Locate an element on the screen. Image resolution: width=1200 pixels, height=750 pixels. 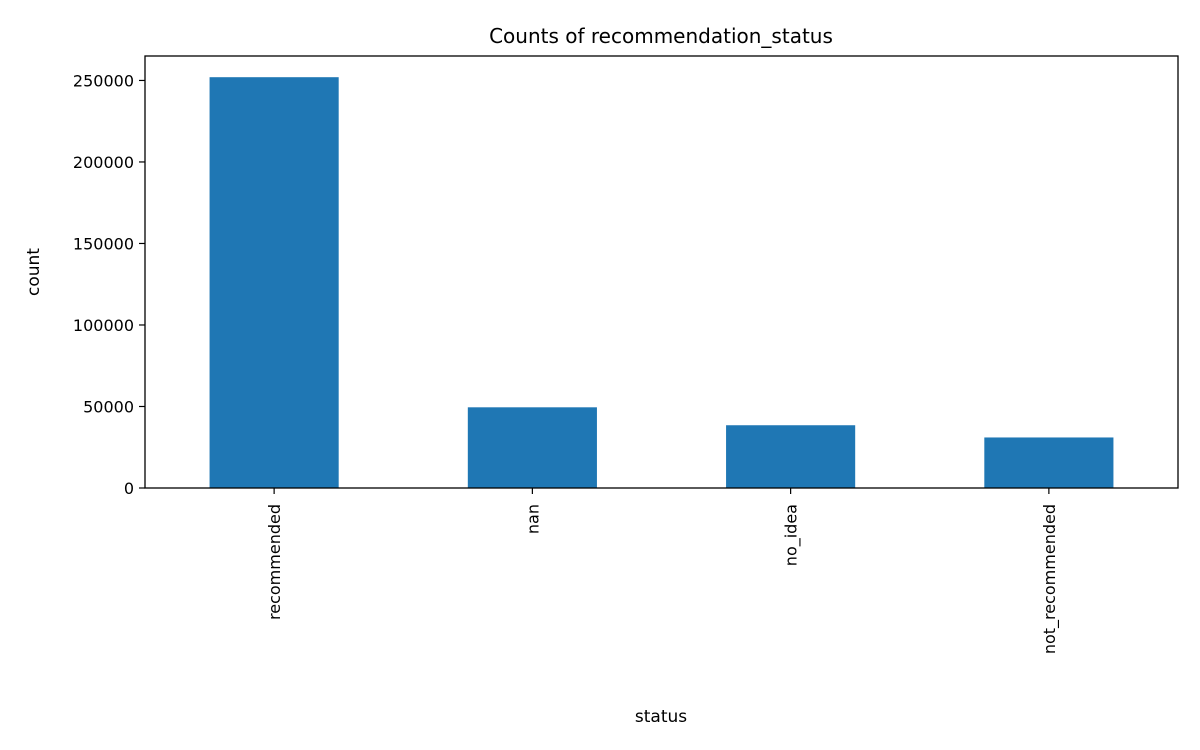
y-tick-label: 100000 is located at coordinates (103, 325).